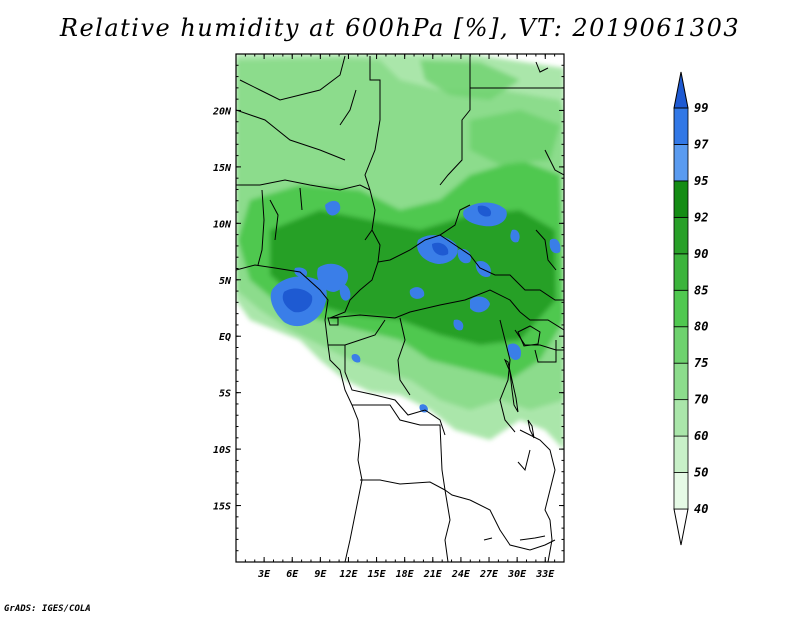 The image size is (800, 618). What do you see at coordinates (320, 574) in the screenshot?
I see `x-tick-label: 9E` at bounding box center [320, 574].